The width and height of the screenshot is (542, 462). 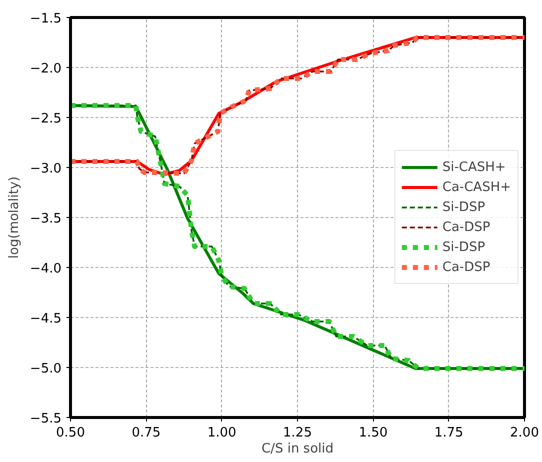 What do you see at coordinates (46, 19) in the screenshot?
I see `y-tick-label: −1.5` at bounding box center [46, 19].